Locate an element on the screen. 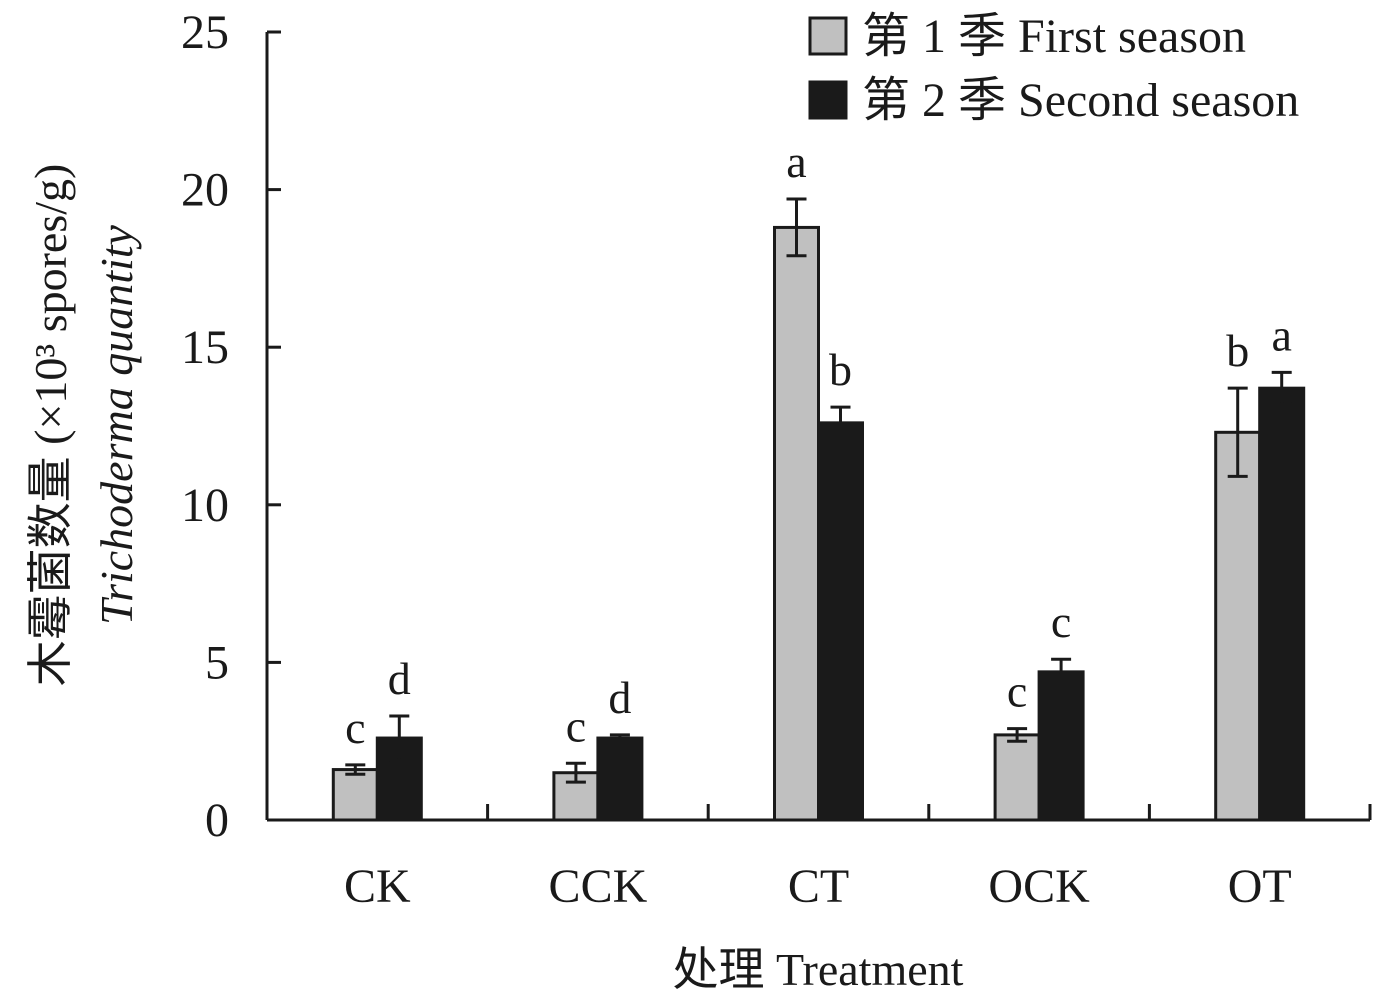  x-tick-label: CK is located at coordinates (377, 886).